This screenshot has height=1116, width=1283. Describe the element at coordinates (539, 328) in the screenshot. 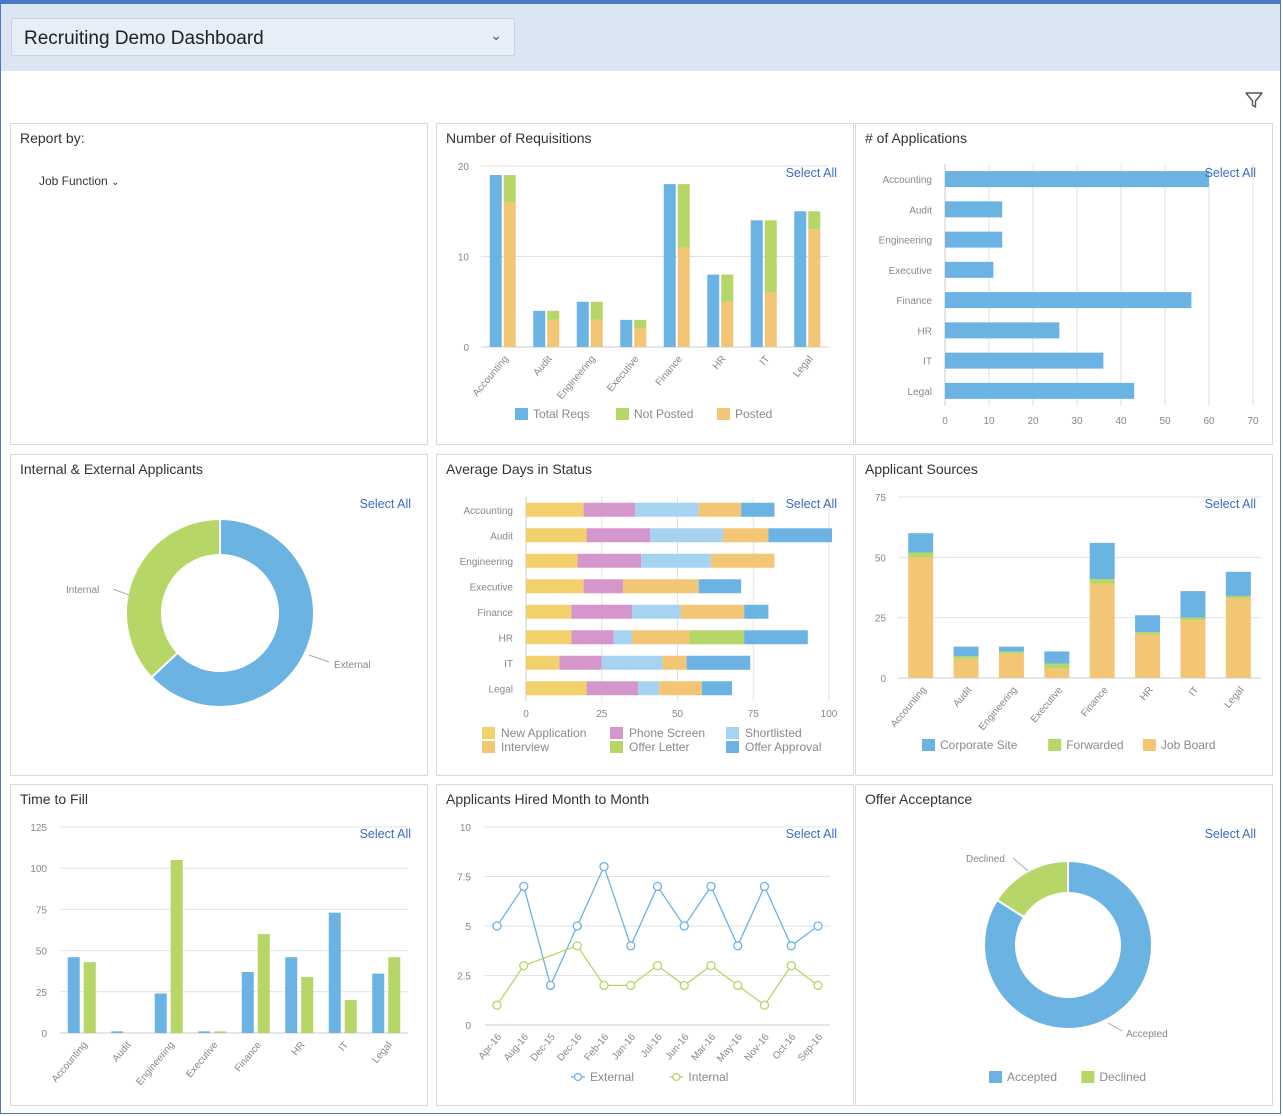

I see `bar-total-audit` at that location.